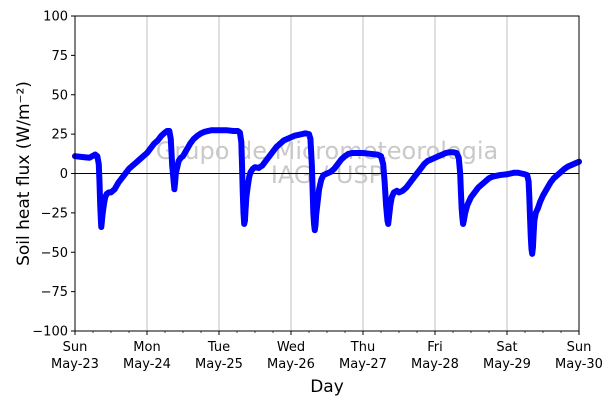 The height and width of the screenshot is (405, 614). Describe the element at coordinates (218, 347) in the screenshot. I see `x-tick-day-2: Tue` at that location.